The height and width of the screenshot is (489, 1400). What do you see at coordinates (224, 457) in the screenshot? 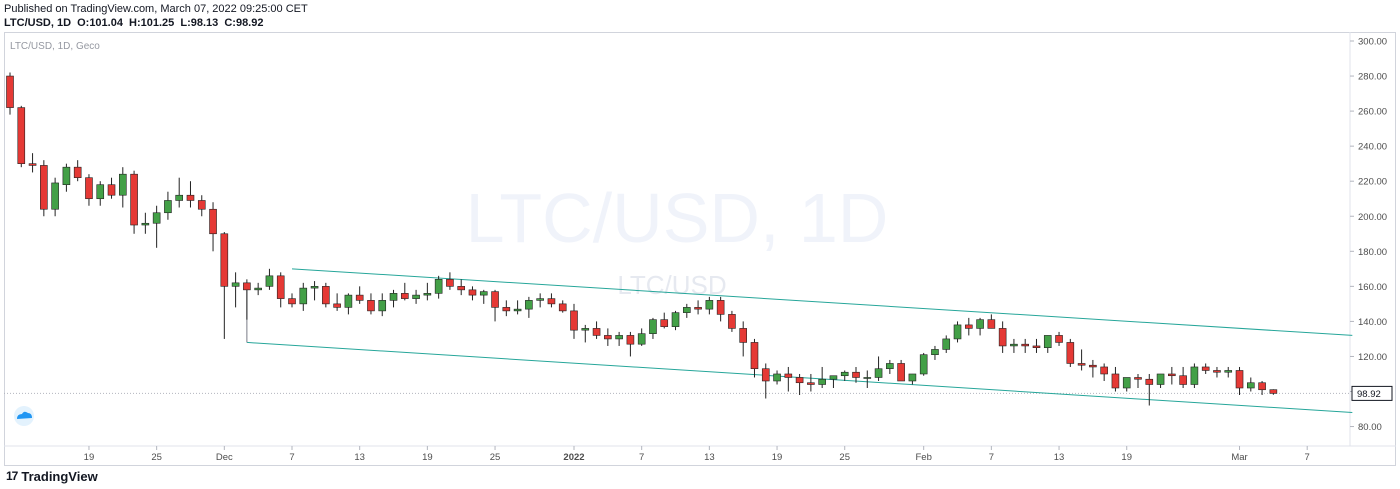
I see `x-tick-label: Dec` at bounding box center [224, 457].